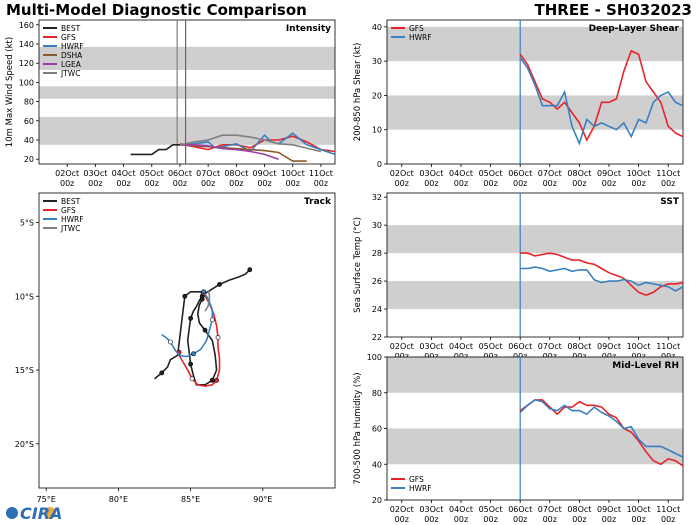  Describe the element at coordinates (95, 173) in the screenshot. I see `intensity-xtick-label-1: 03Oct` at that location.